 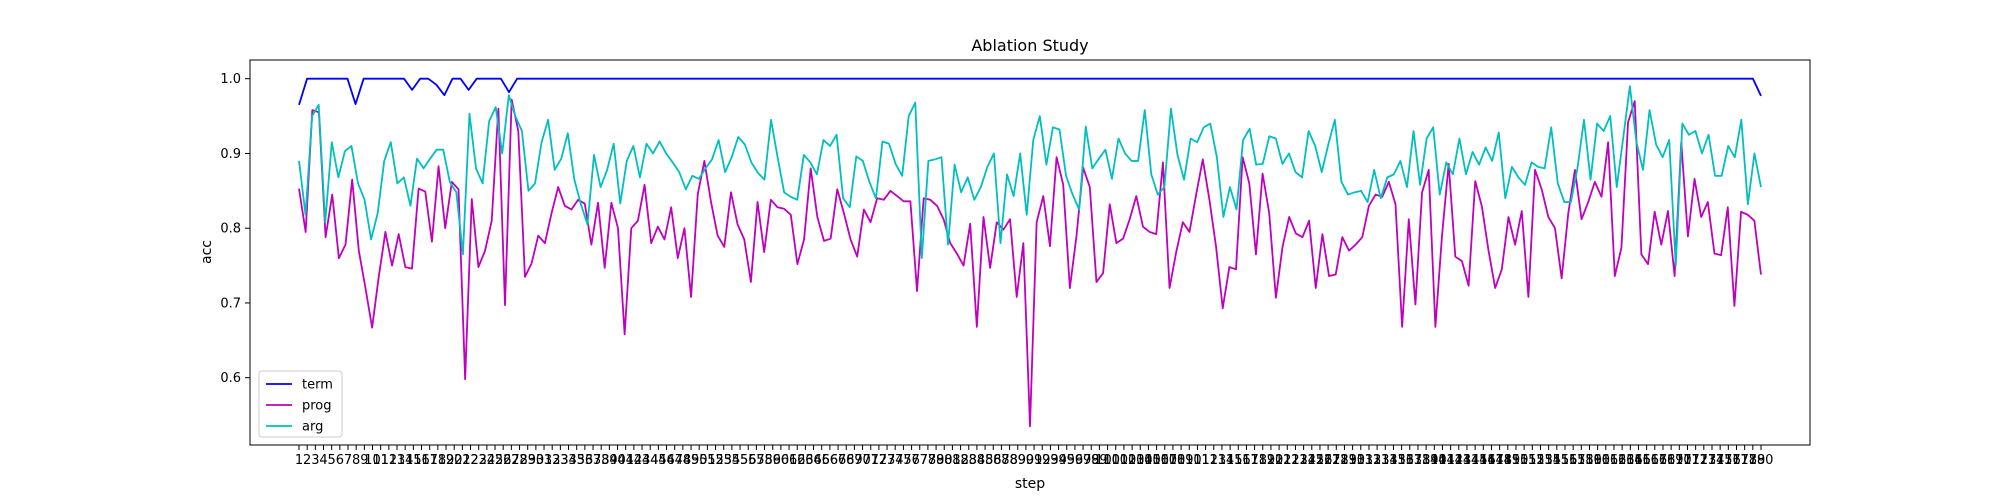 I want to click on x-tick-label: 120, so click(x=1271, y=460).